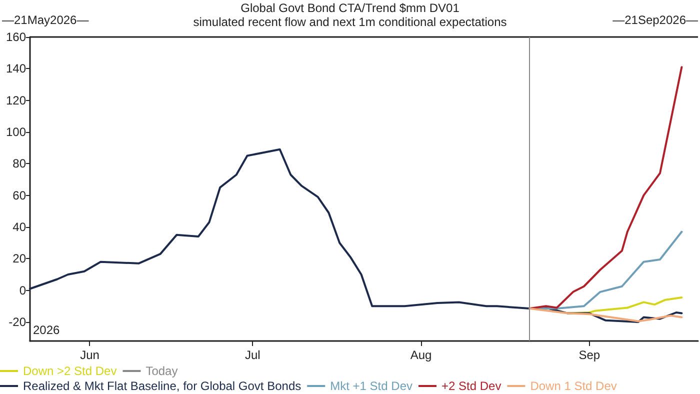 The height and width of the screenshot is (394, 700). What do you see at coordinates (655, 20) in the screenshot?
I see `text: —21Sep2026—` at bounding box center [655, 20].